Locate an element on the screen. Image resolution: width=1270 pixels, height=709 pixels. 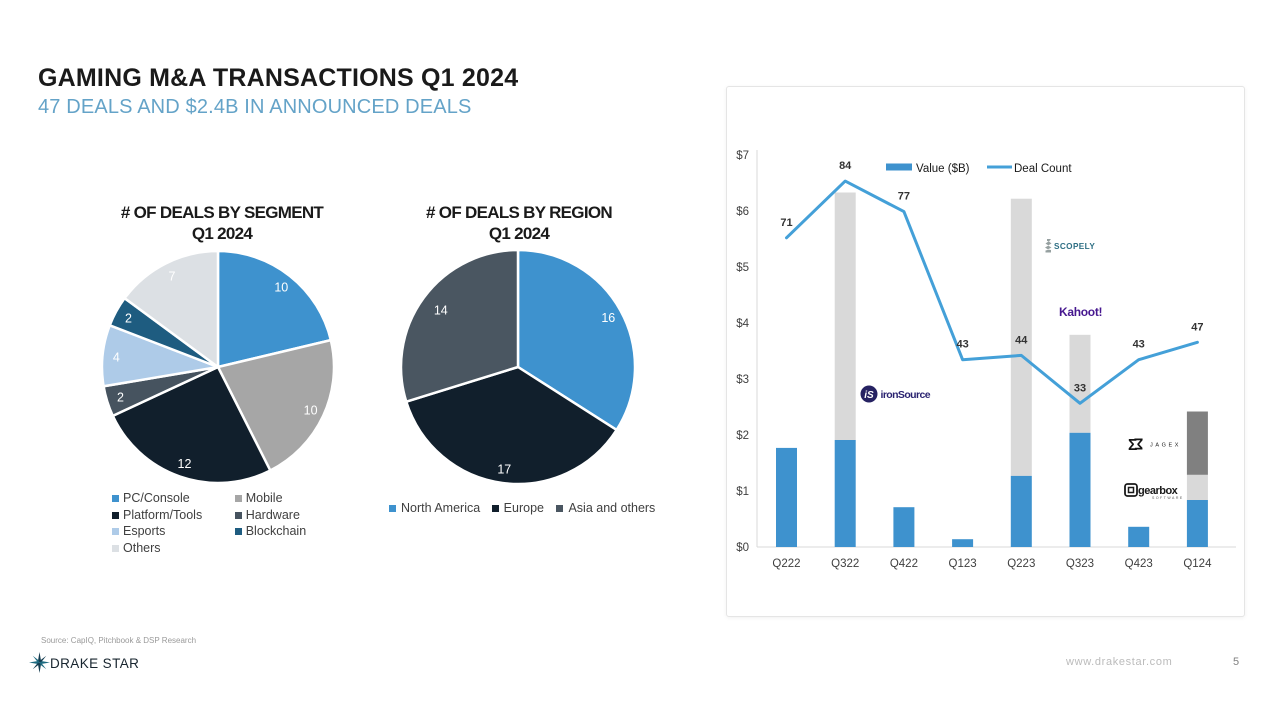
svg-text: 4 is located at coordinates (116, 357).